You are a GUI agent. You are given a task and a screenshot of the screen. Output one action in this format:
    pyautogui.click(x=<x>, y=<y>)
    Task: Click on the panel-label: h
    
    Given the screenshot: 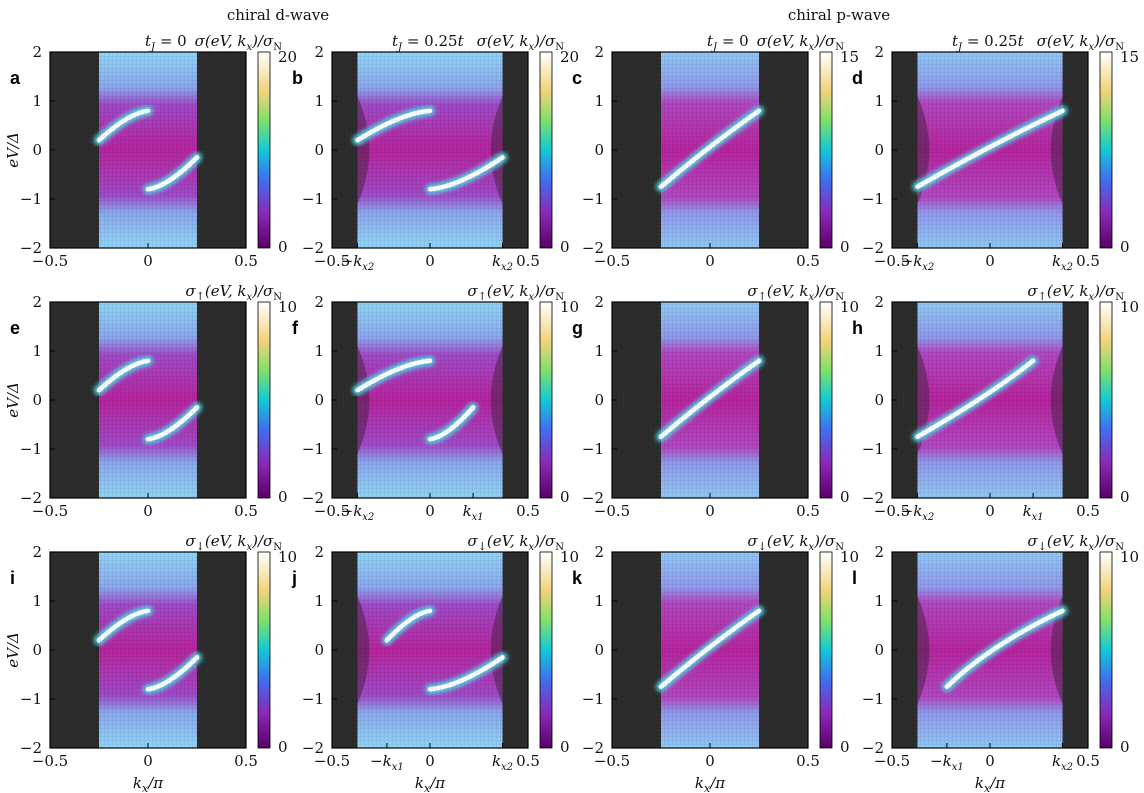 What is the action you would take?
    pyautogui.click(x=857, y=328)
    